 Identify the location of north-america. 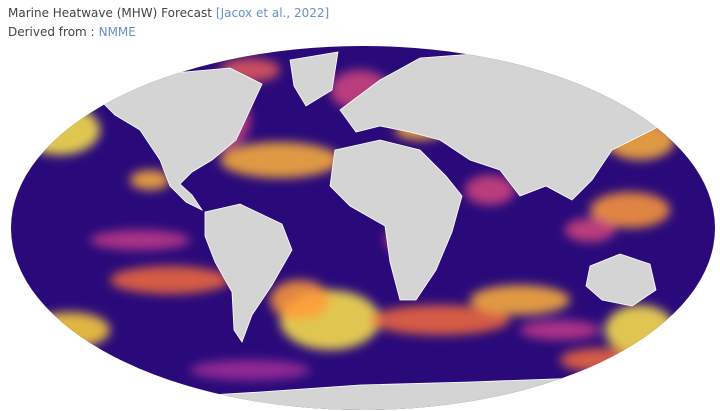
(178, 139).